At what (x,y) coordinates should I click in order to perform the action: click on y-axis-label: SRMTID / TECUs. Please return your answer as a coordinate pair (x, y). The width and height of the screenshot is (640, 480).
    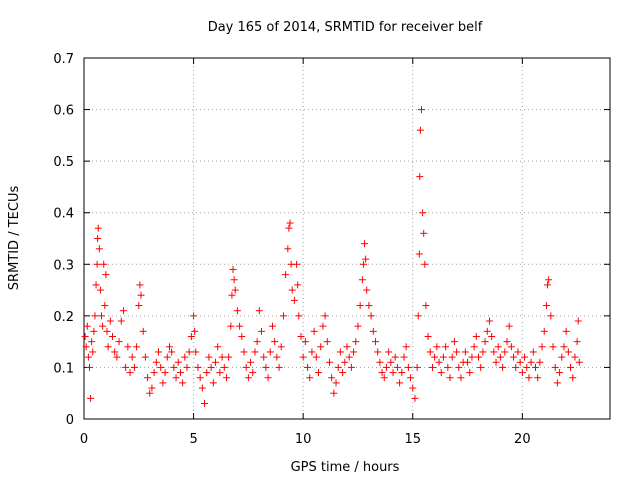
    Looking at the image, I should click on (14, 238).